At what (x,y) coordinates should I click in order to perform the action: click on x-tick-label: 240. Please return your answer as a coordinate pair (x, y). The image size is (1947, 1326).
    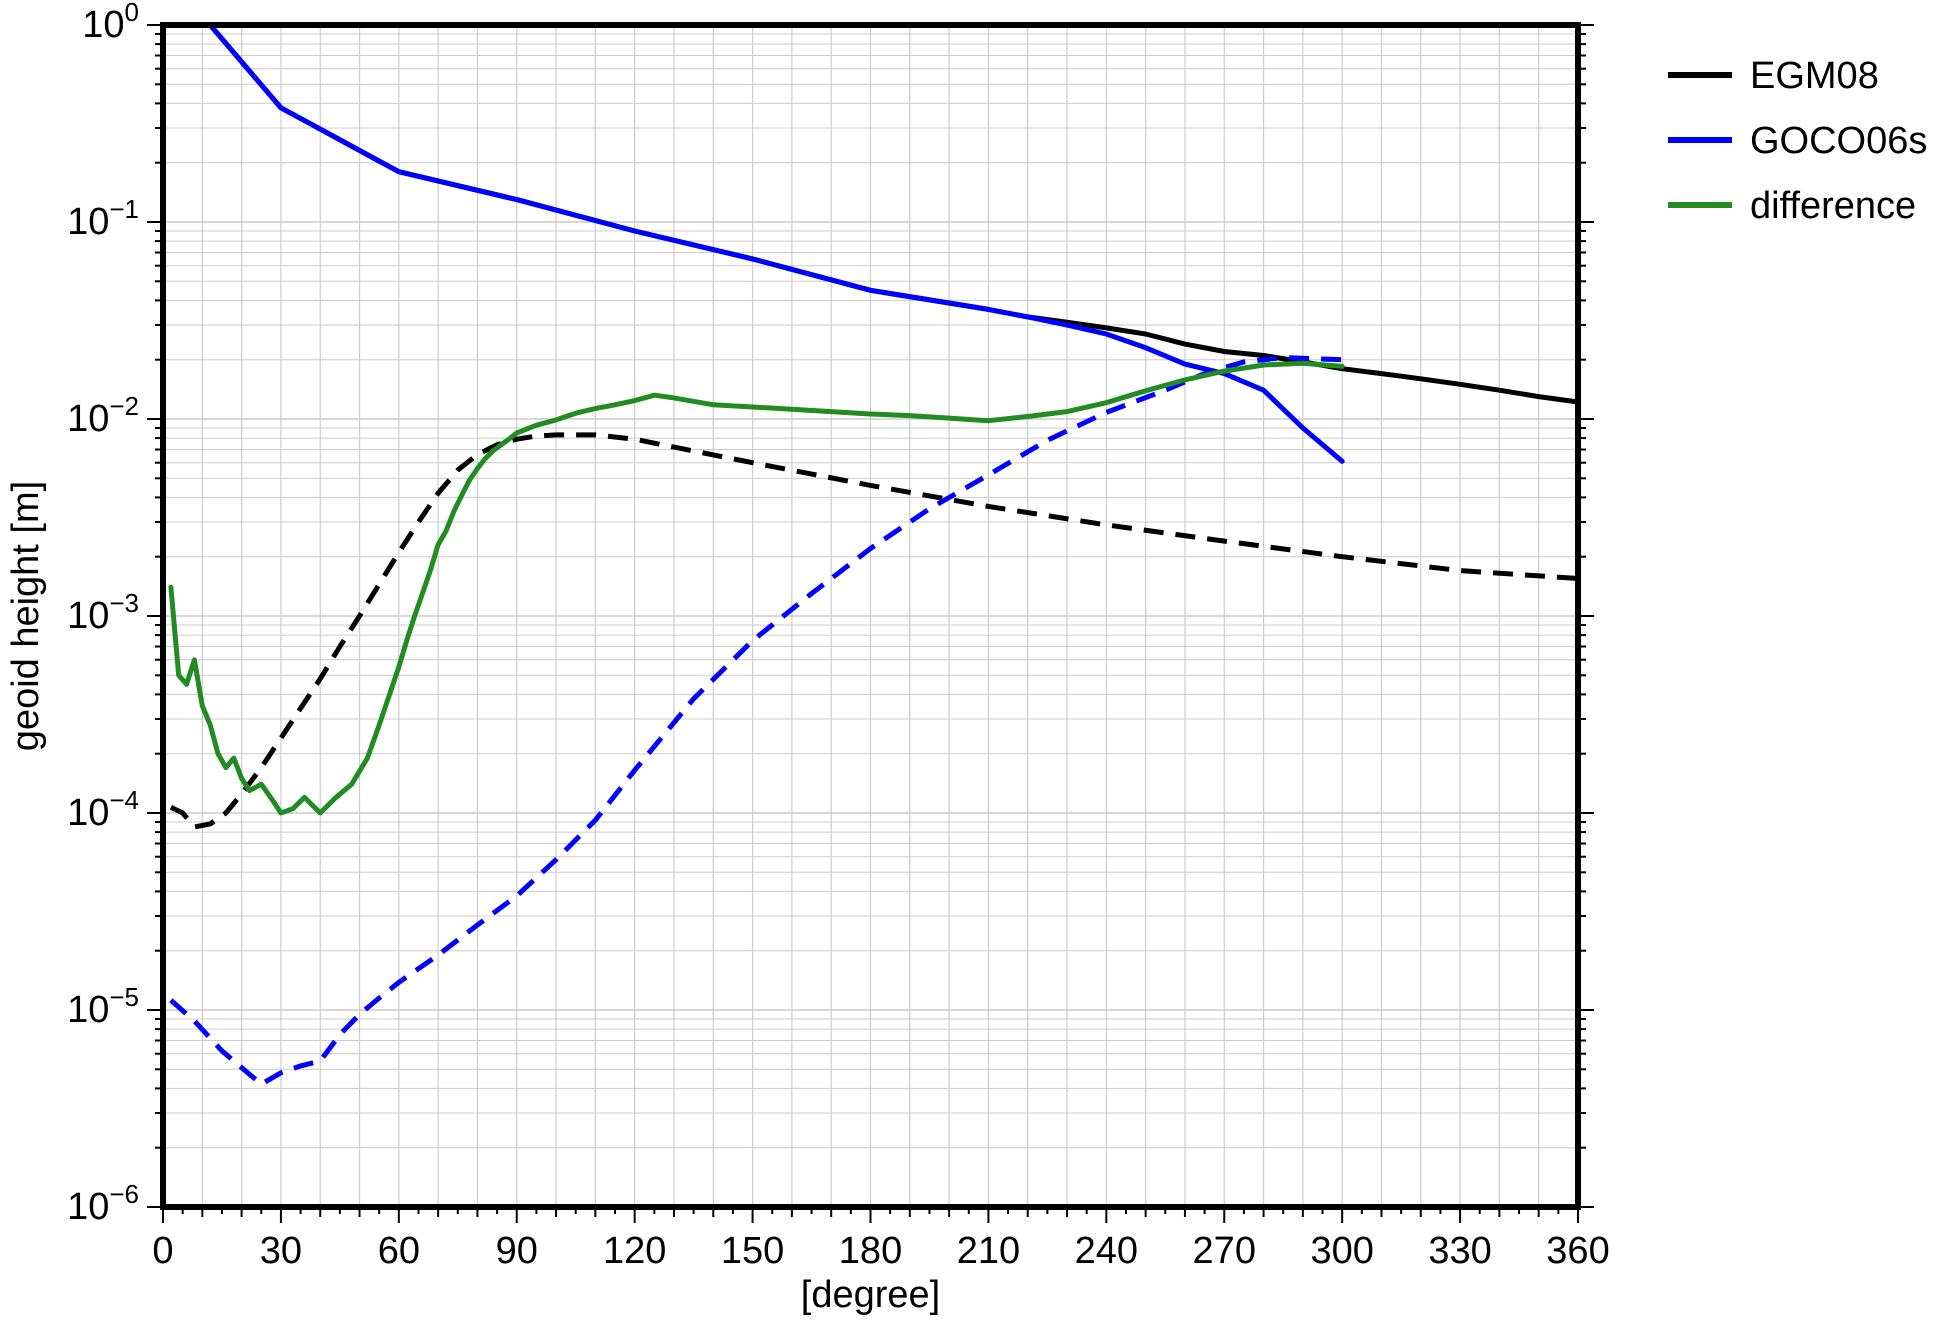
    Looking at the image, I should click on (1106, 1251).